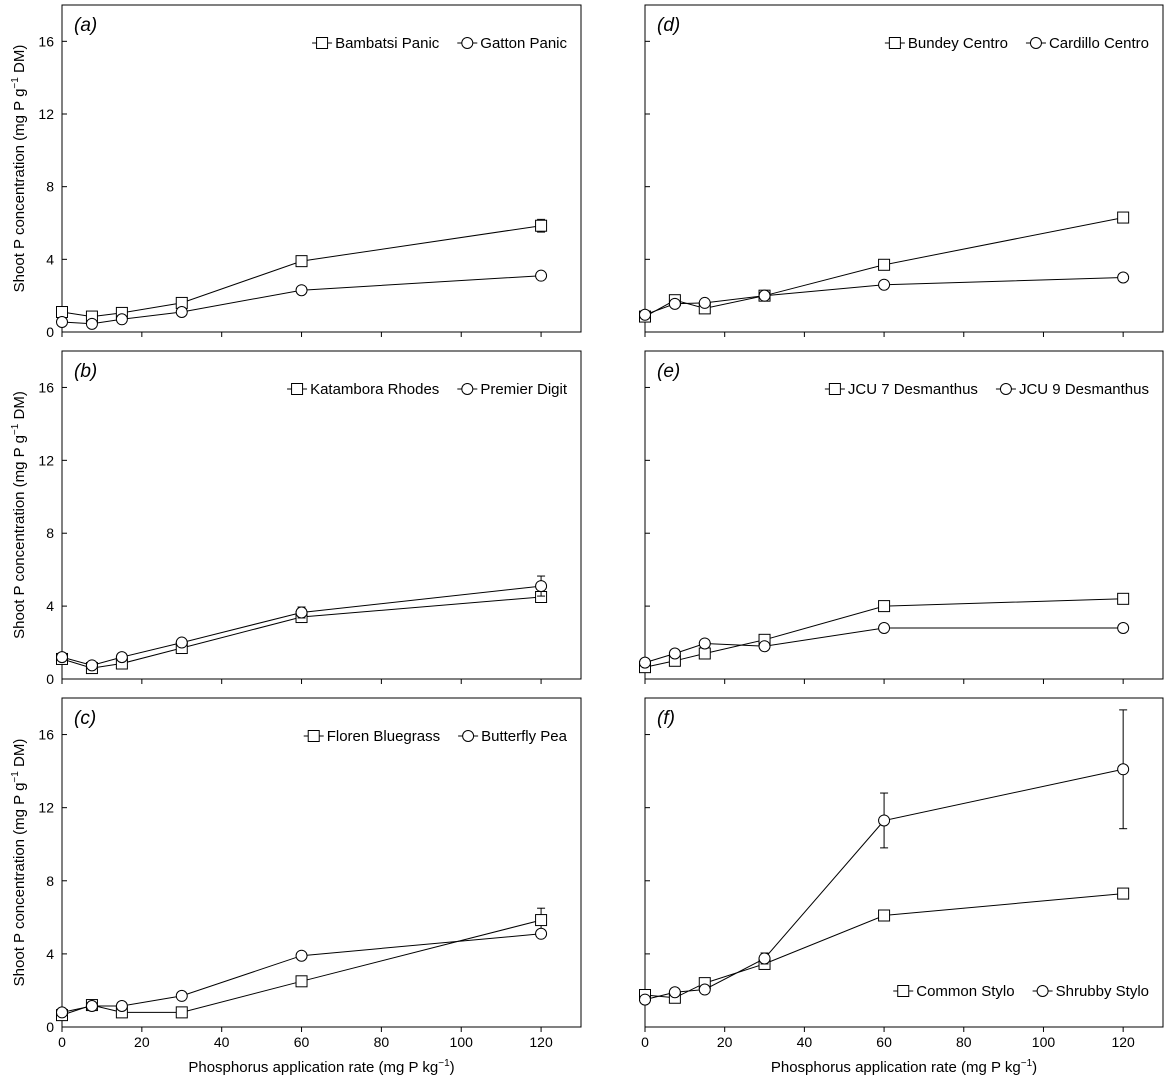 The width and height of the screenshot is (1167, 1081). Describe the element at coordinates (524, 389) in the screenshot. I see `legend-label: Premier Digit` at that location.